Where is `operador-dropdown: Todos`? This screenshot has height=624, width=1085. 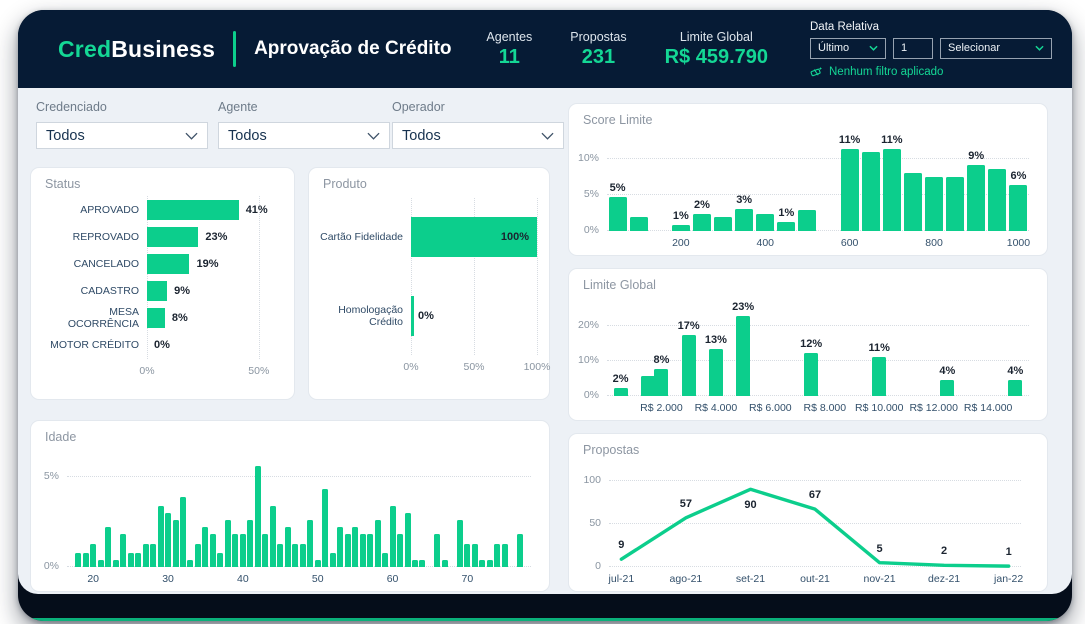 operador-dropdown: Todos is located at coordinates (478, 135).